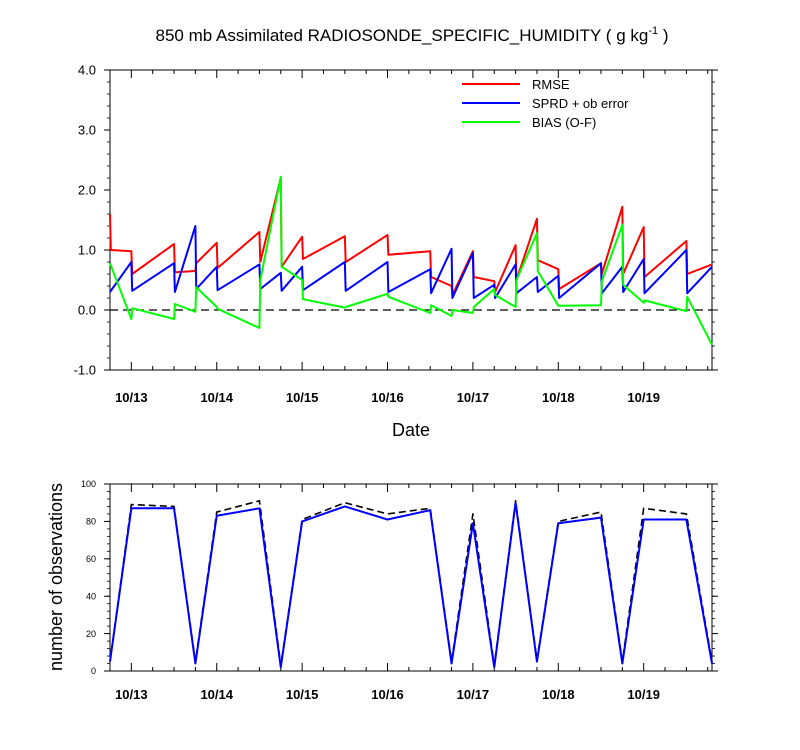 This screenshot has width=800, height=750. What do you see at coordinates (558, 397) in the screenshot?
I see `top-xtick-label-5: 10/18` at bounding box center [558, 397].